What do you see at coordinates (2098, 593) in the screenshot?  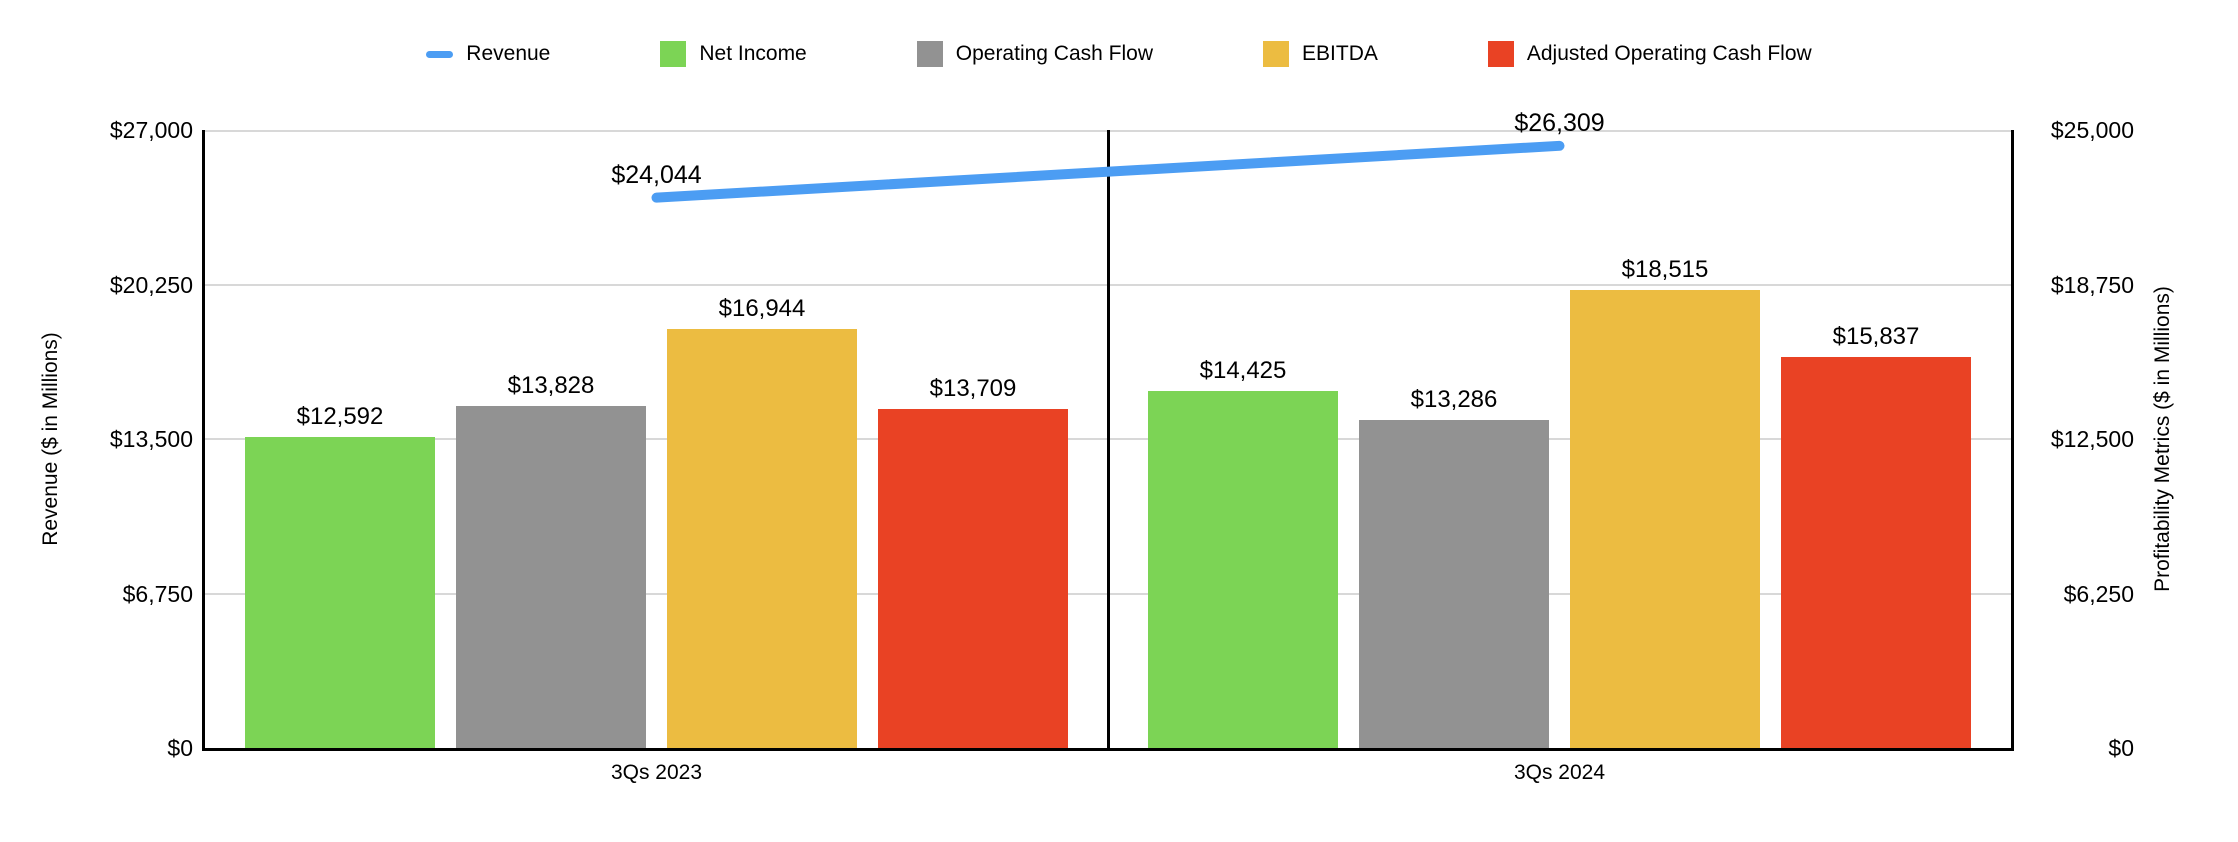 I see `y-tick-label: $6,250` at bounding box center [2098, 593].